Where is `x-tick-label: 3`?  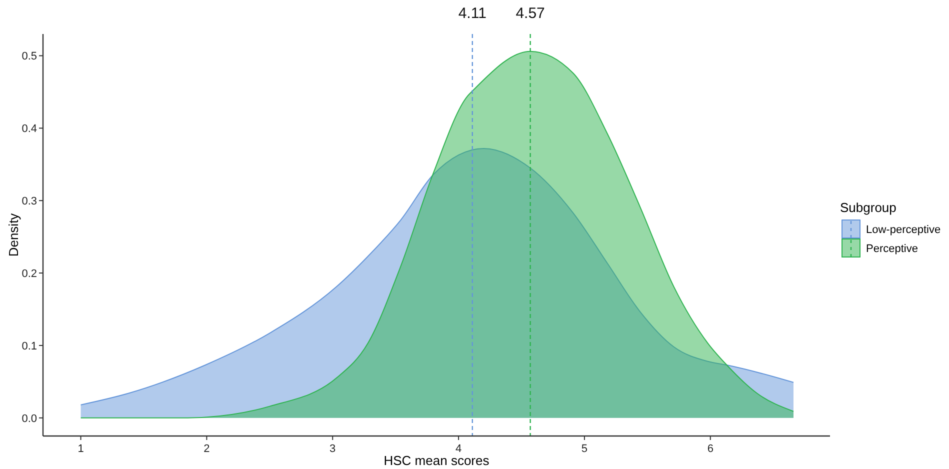
x-tick-label: 3 is located at coordinates (333, 449).